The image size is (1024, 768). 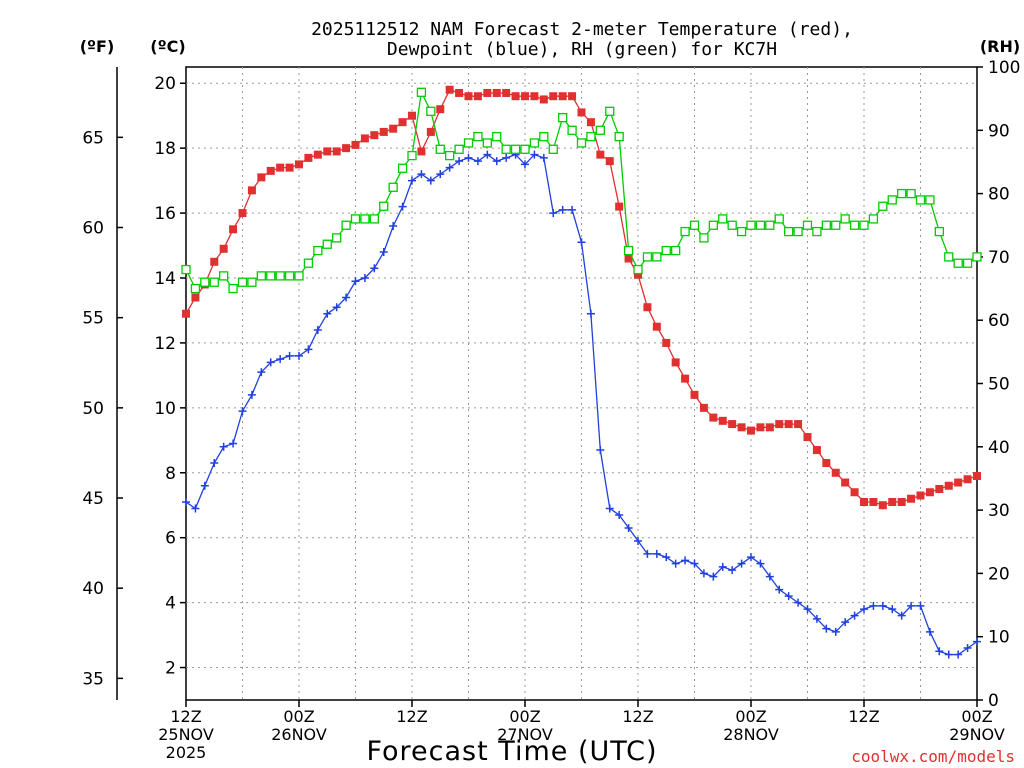 What do you see at coordinates (999, 511) in the screenshot?
I see `rh-tick-label: 30` at bounding box center [999, 511].